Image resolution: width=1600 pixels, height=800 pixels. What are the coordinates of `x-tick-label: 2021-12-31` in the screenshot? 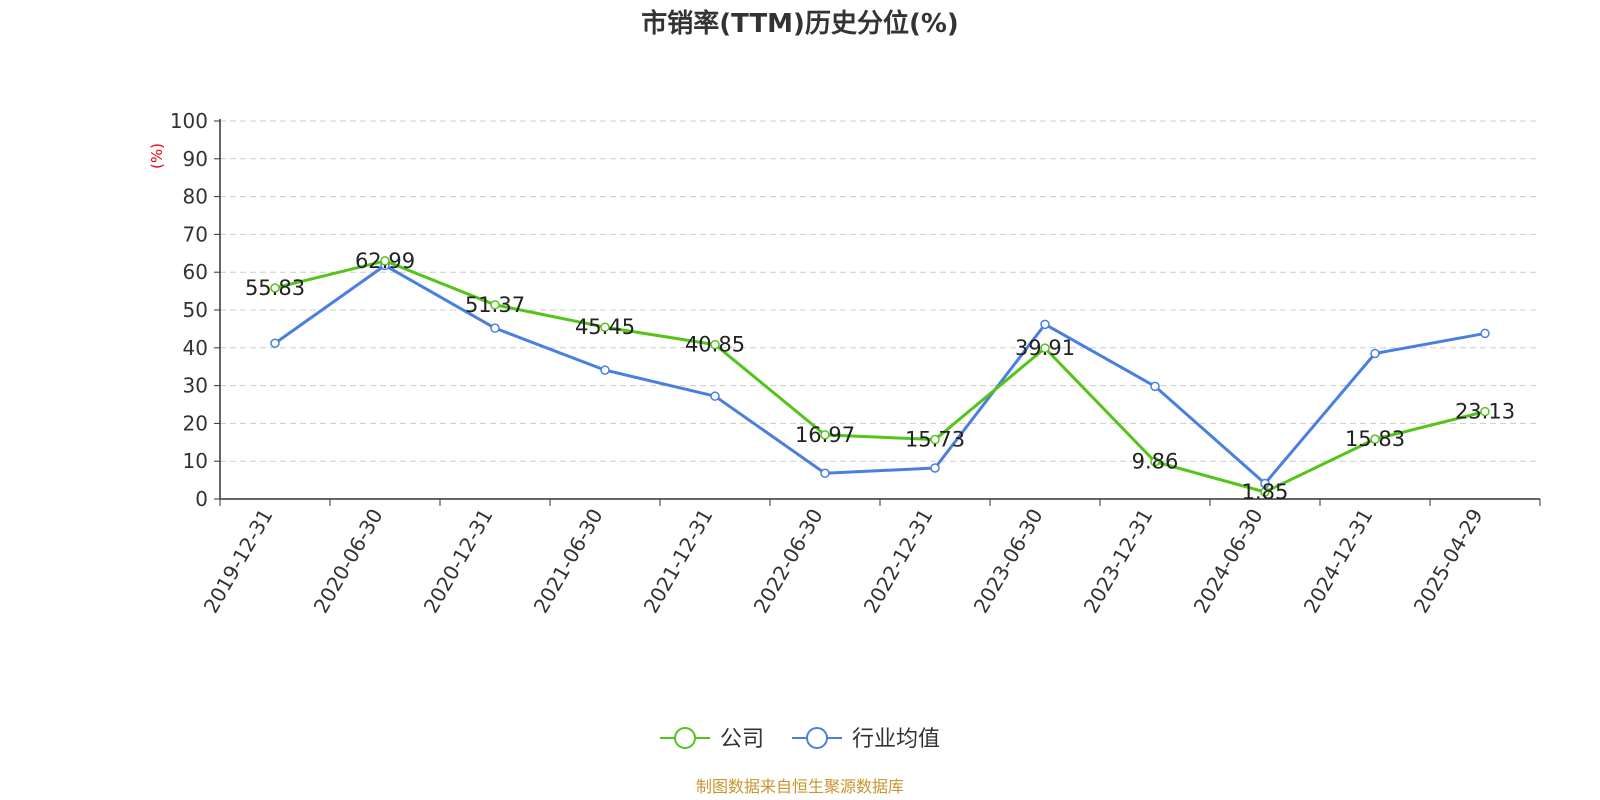 It's located at (678, 561).